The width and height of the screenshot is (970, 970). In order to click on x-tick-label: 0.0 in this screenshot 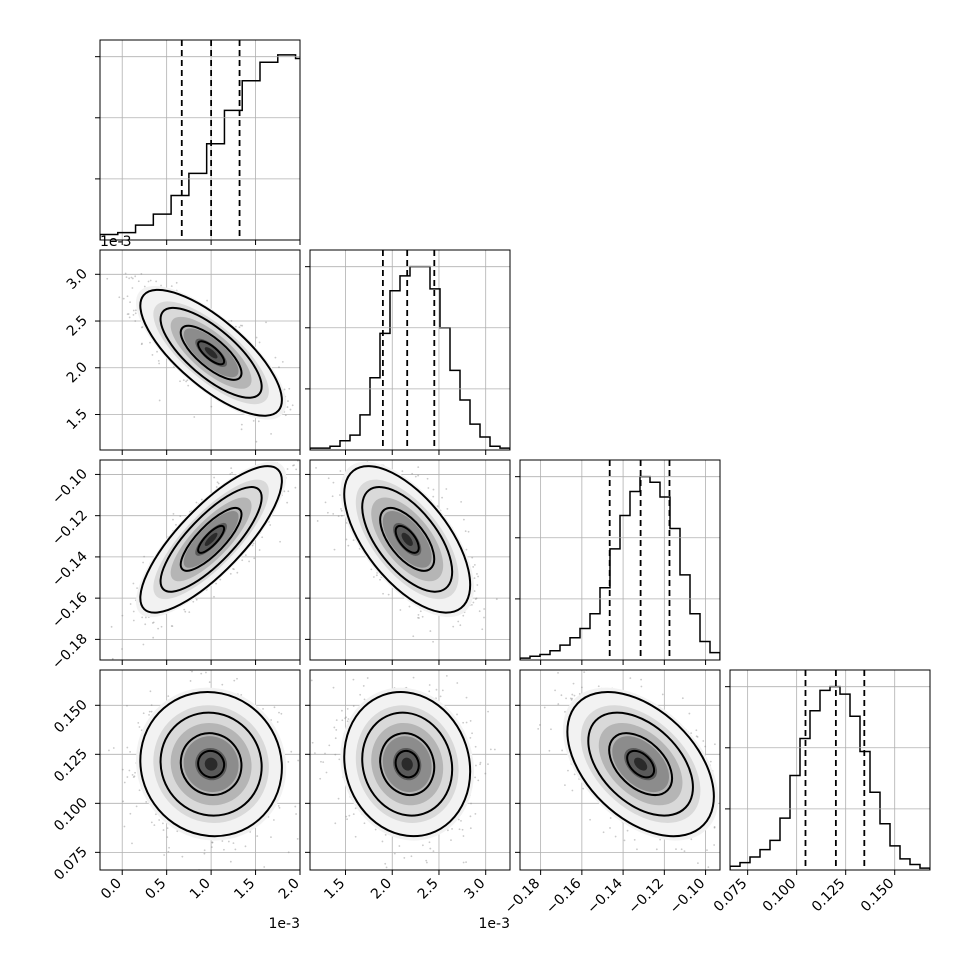, I will do `click(111, 889)`.